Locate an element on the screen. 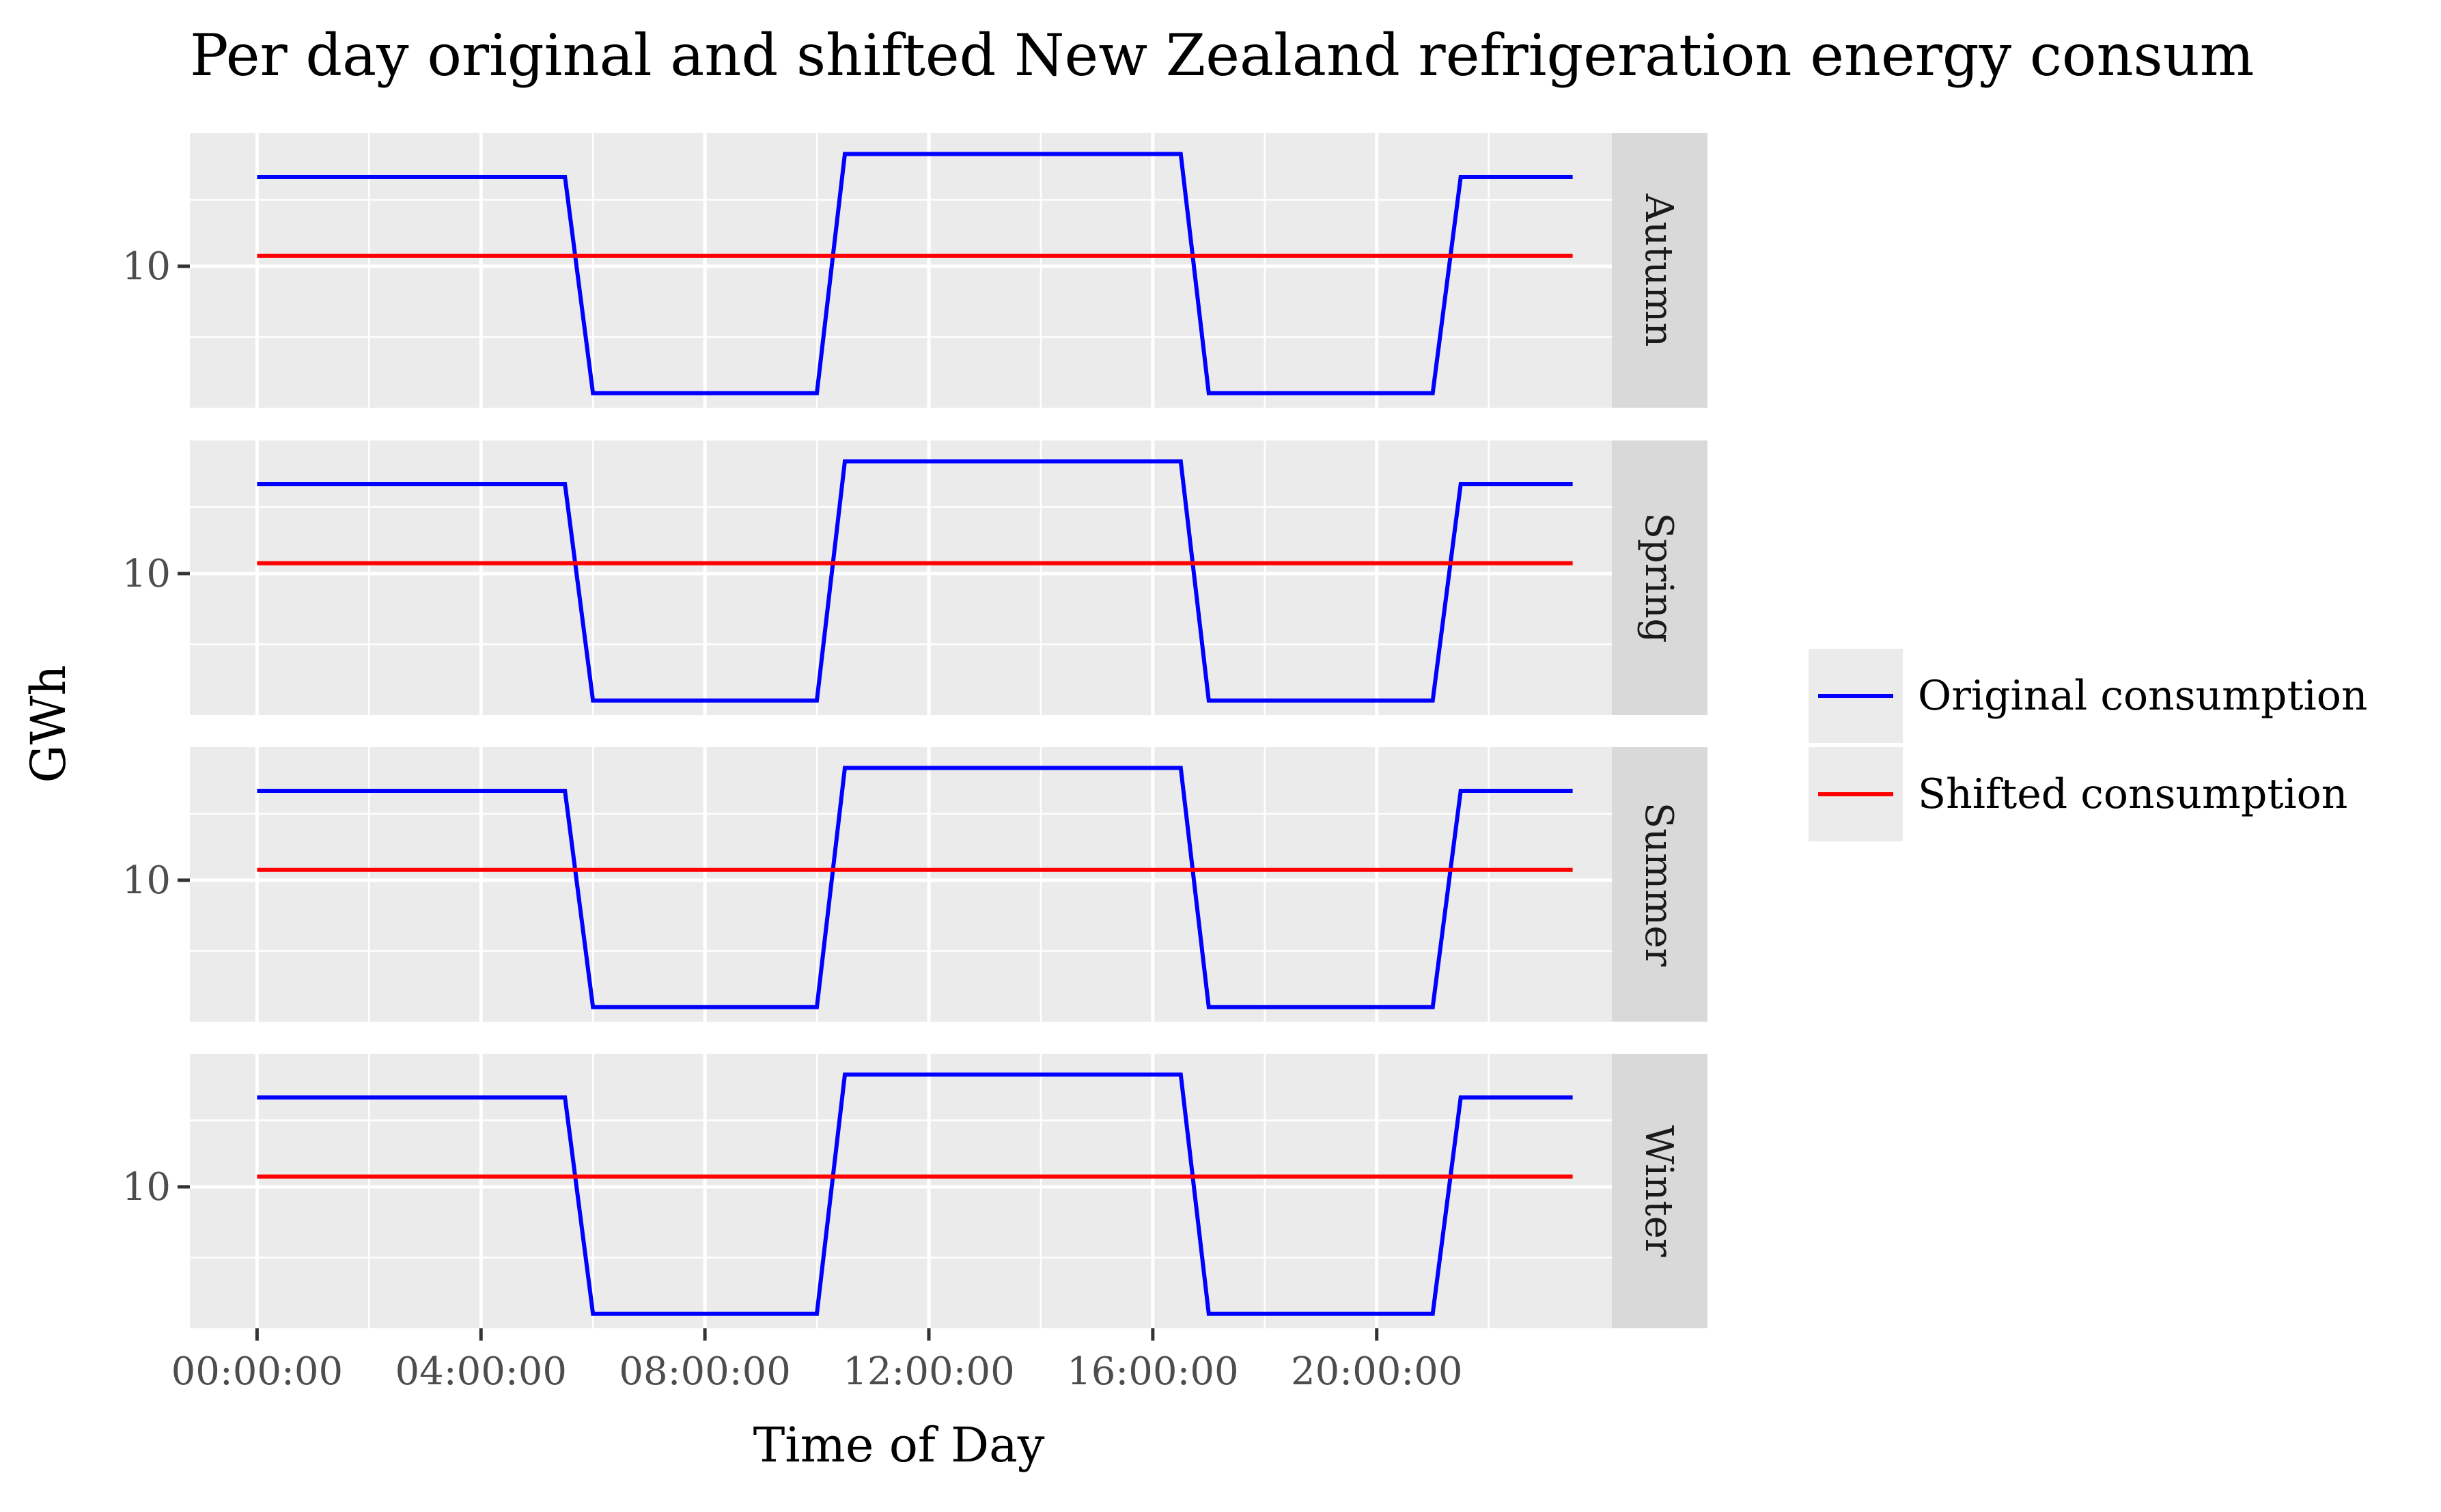 The height and width of the screenshot is (1512, 2441). facet-label-spring: Spring is located at coordinates (1658, 578).